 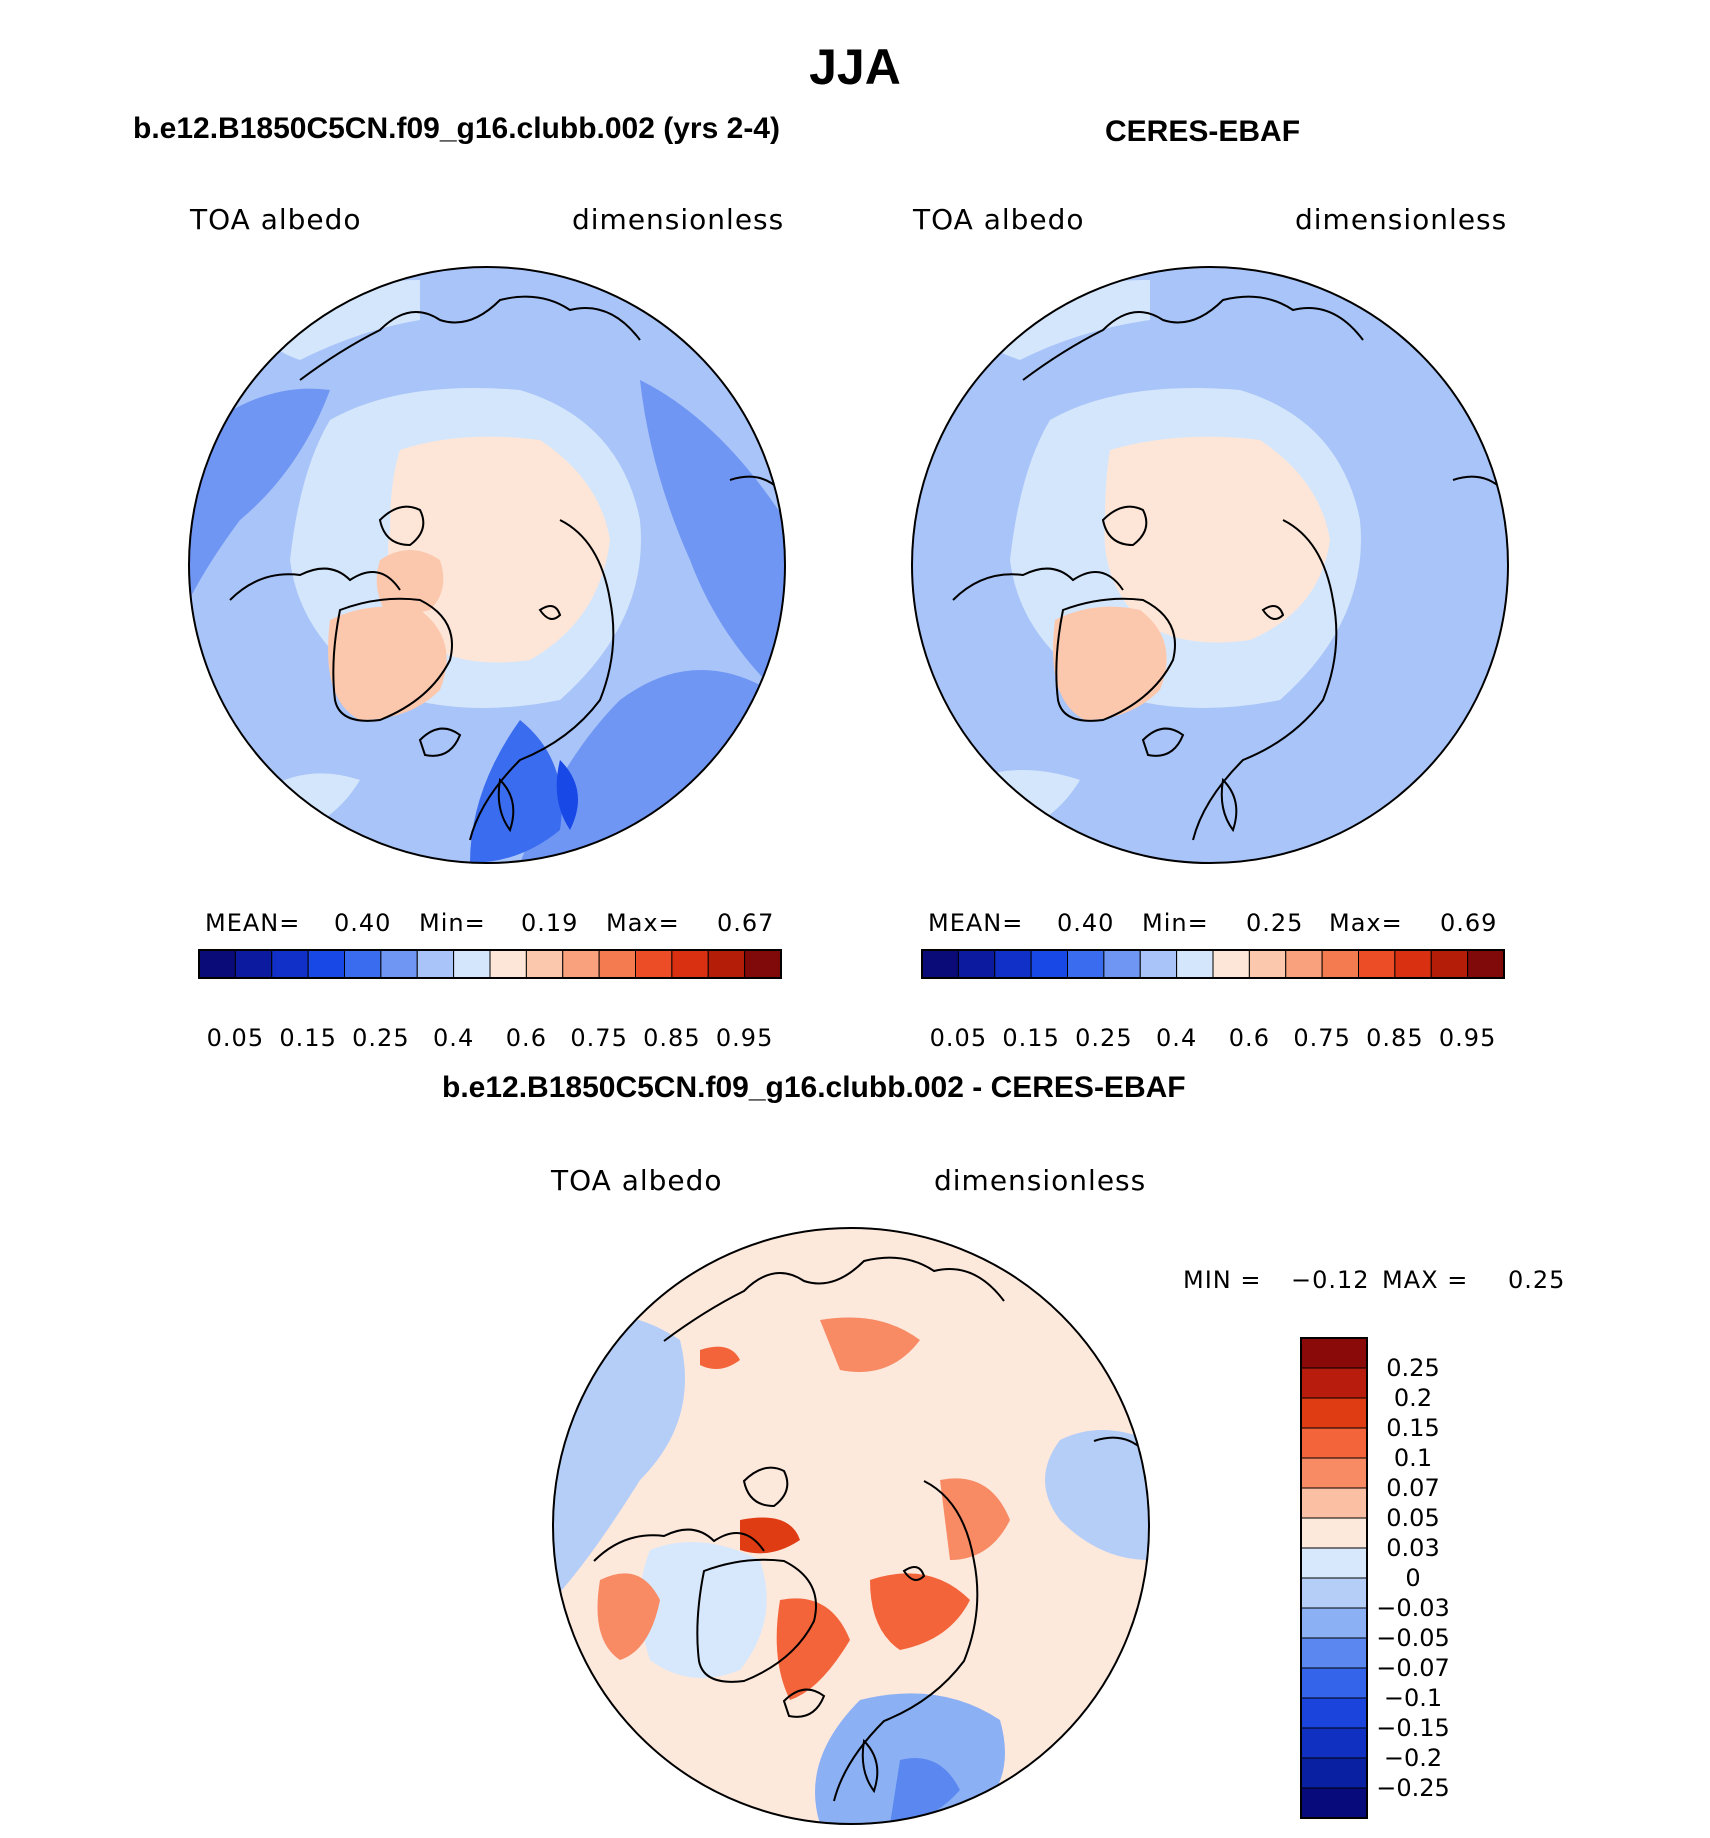 What do you see at coordinates (1425, 1280) in the screenshot?
I see `panel-3-max-label: MAX =` at bounding box center [1425, 1280].